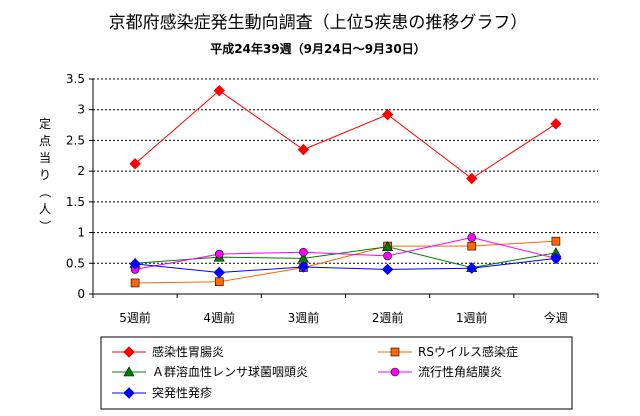  Describe the element at coordinates (388, 317) in the screenshot. I see `x-tick-label: 2週前` at that location.